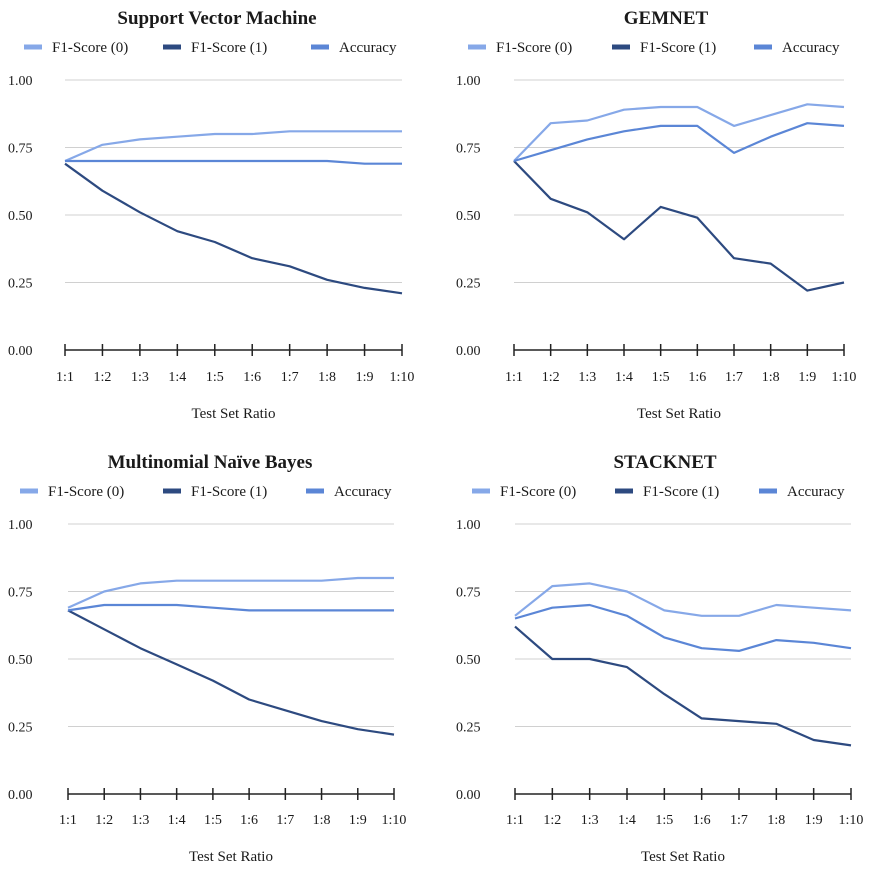 The image size is (882, 870). I want to click on chart-title: GEMNET, so click(666, 18).